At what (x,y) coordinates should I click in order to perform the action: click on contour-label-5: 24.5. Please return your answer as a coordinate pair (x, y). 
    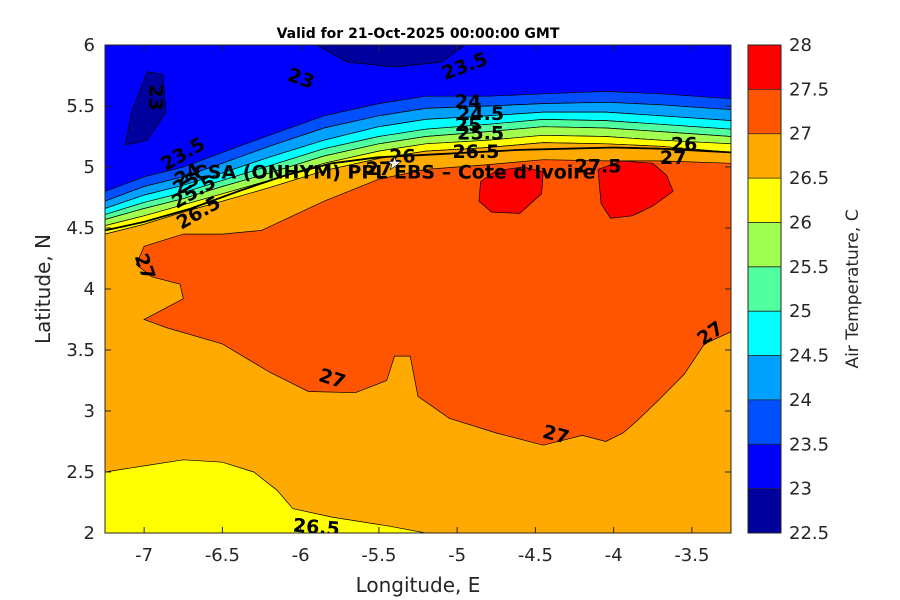
    Looking at the image, I should click on (480, 114).